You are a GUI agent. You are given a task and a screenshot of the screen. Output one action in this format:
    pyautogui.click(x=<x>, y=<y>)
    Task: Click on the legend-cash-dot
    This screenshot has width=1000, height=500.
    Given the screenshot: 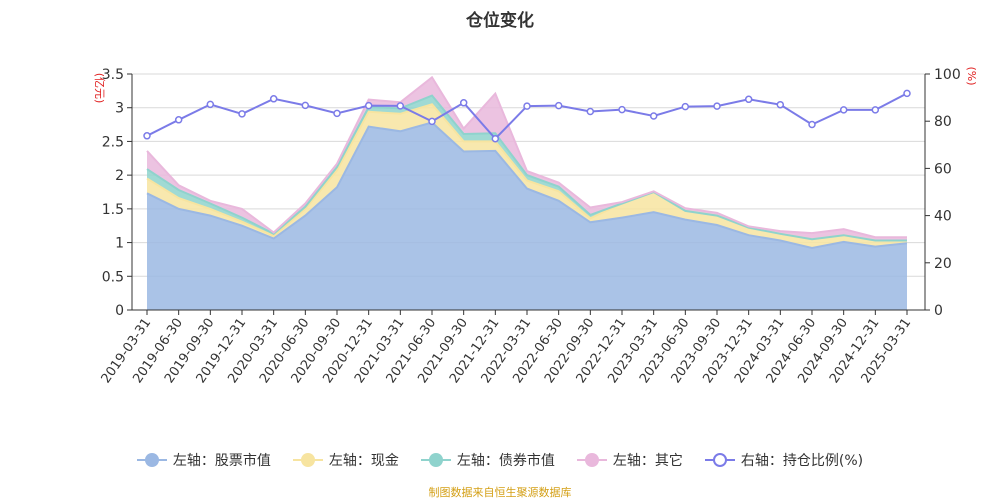 What is the action you would take?
    pyautogui.click(x=307, y=460)
    